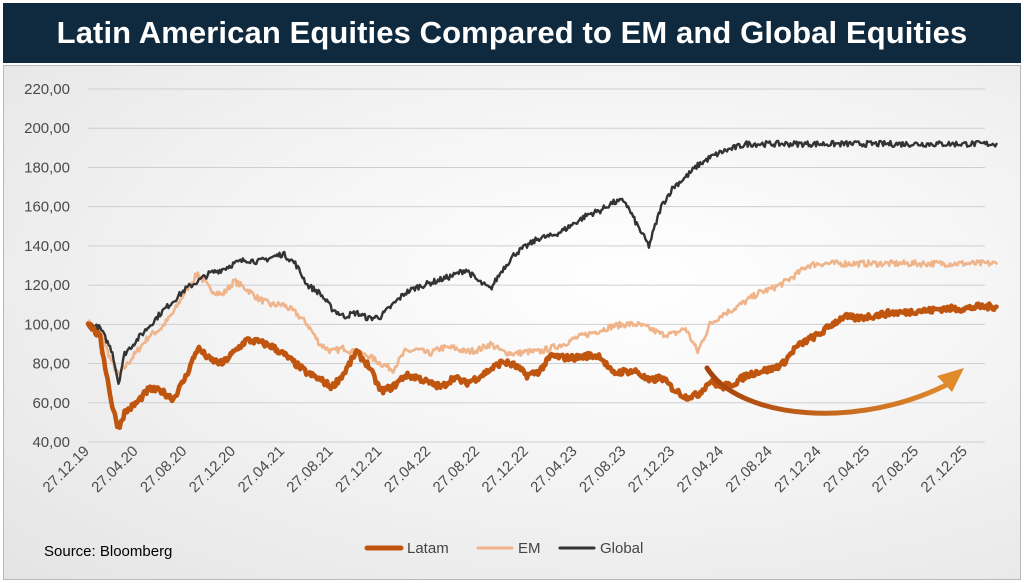 The width and height of the screenshot is (1024, 583). What do you see at coordinates (108, 551) in the screenshot?
I see `source-note: Source: Bloomberg` at bounding box center [108, 551].